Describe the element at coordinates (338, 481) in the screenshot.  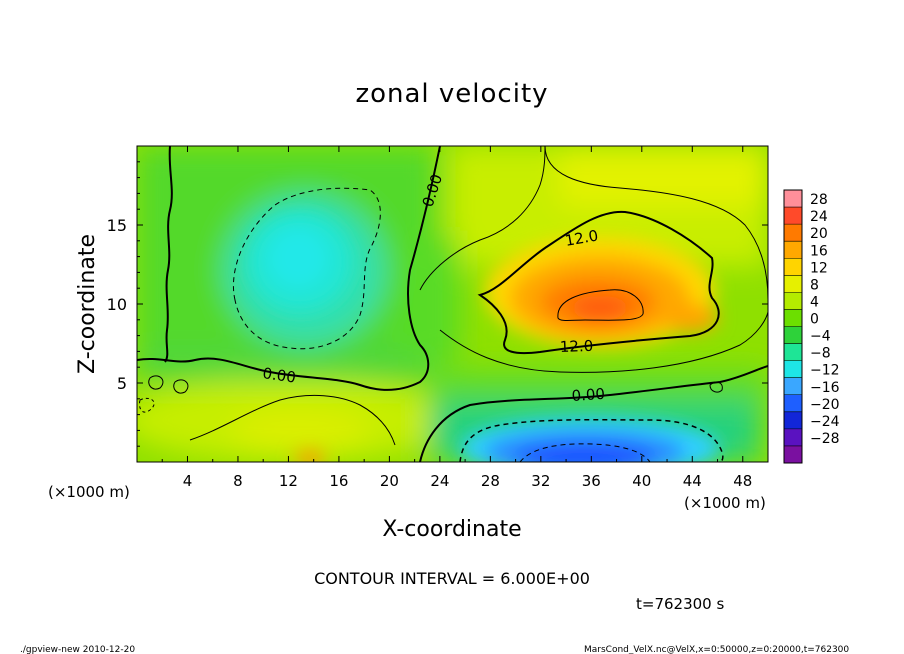
I see `x-tick-label: 16` at that location.